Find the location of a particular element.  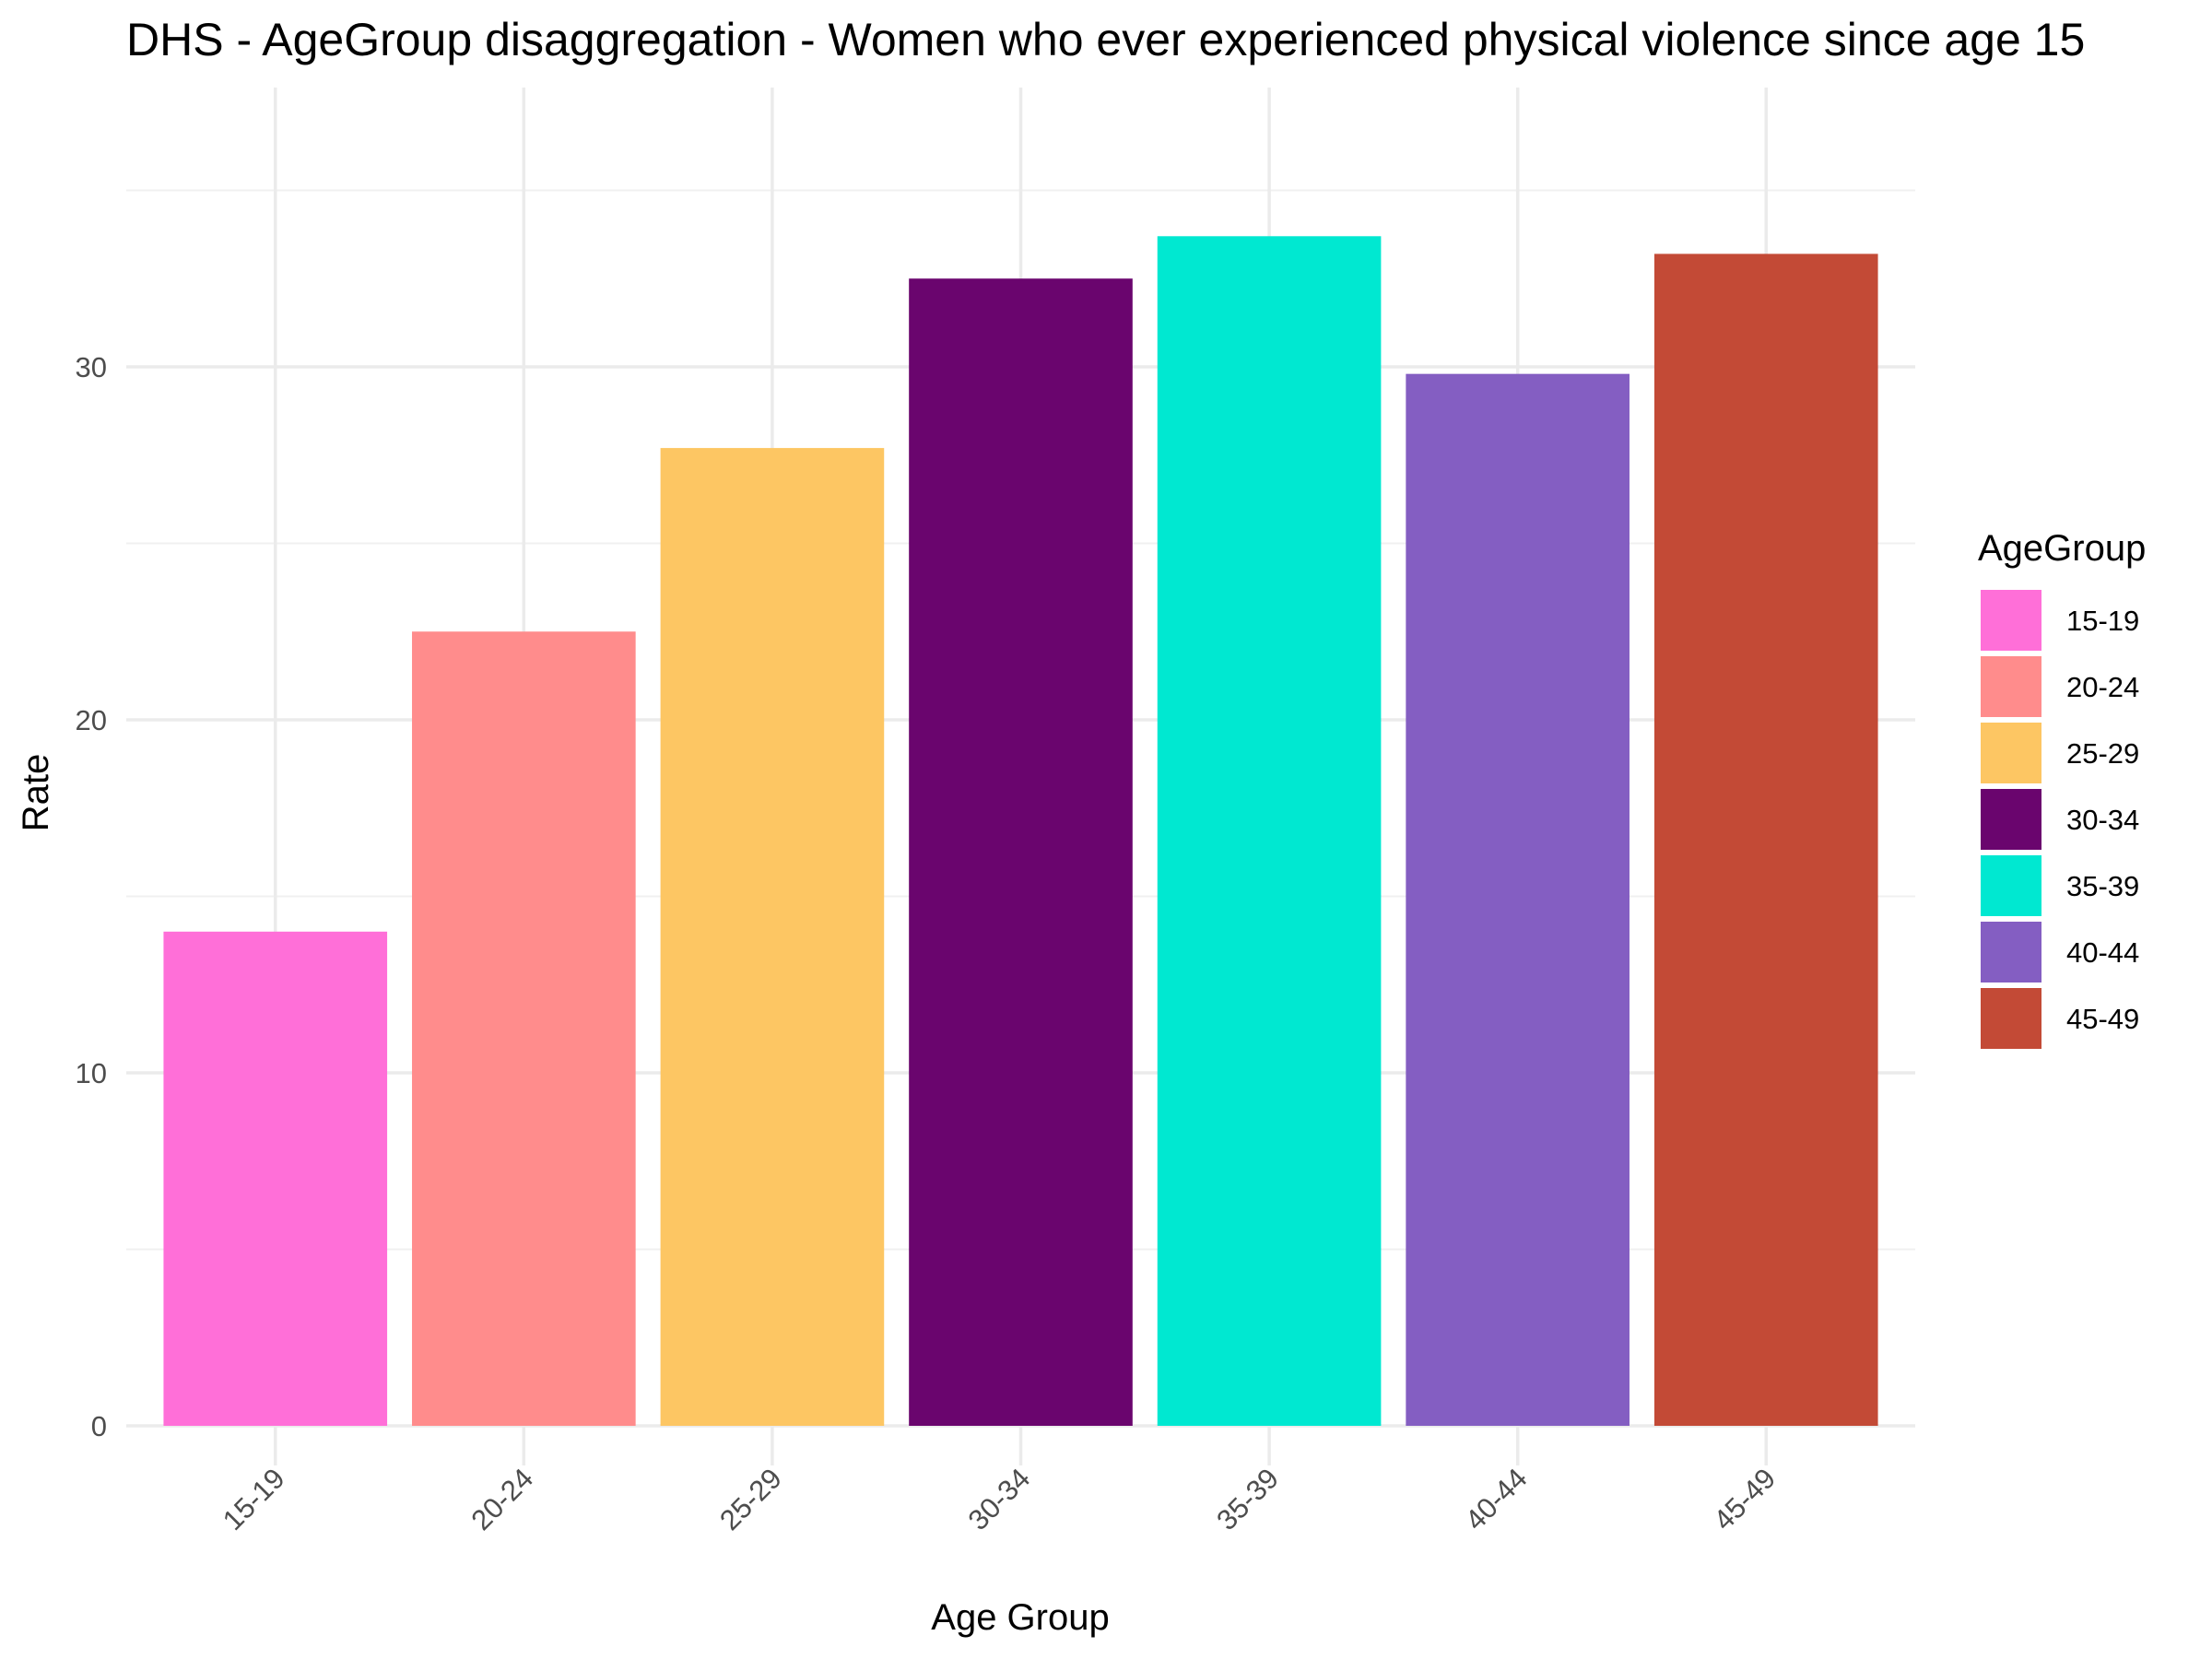

y-tick-label: 0 is located at coordinates (99, 1426).